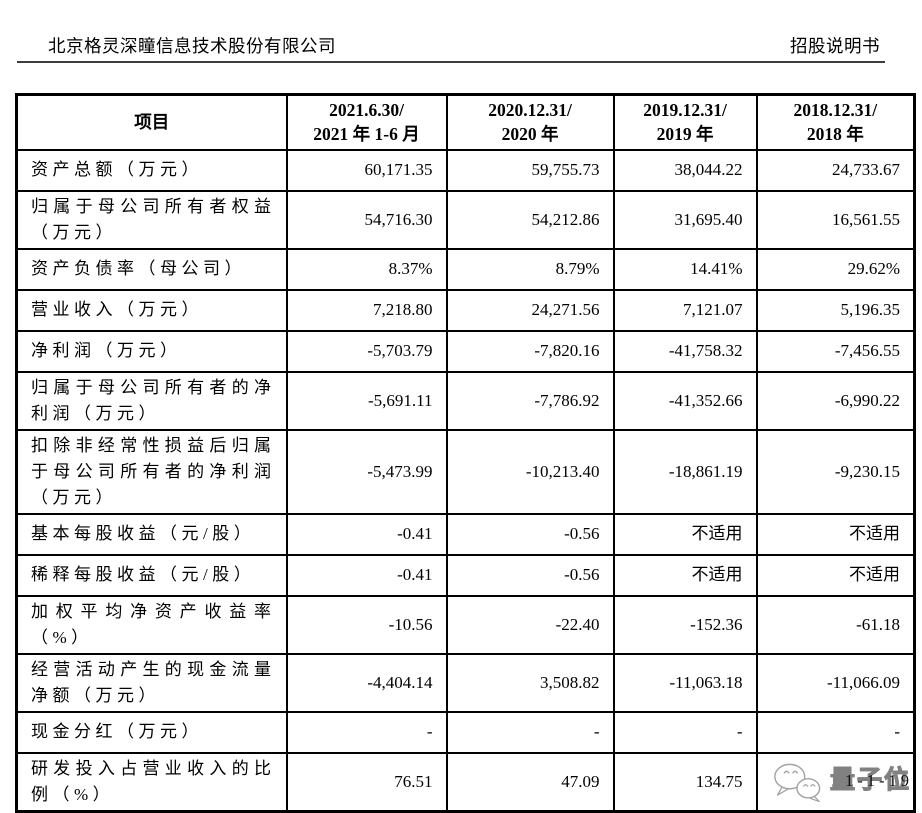 Image resolution: width=922 pixels, height=813 pixels. Describe the element at coordinates (685, 269) in the screenshot. I see `value-cell: 14.41%` at that location.